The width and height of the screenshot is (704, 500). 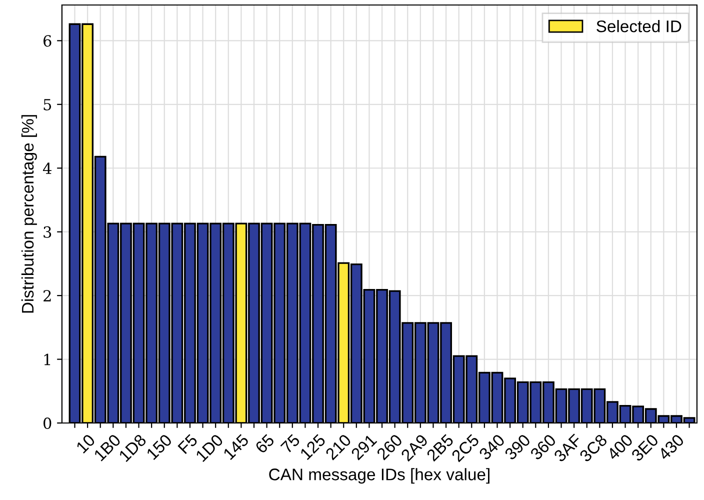 What do you see at coordinates (338, 446) in the screenshot?
I see `x-tick-label: 210` at bounding box center [338, 446].